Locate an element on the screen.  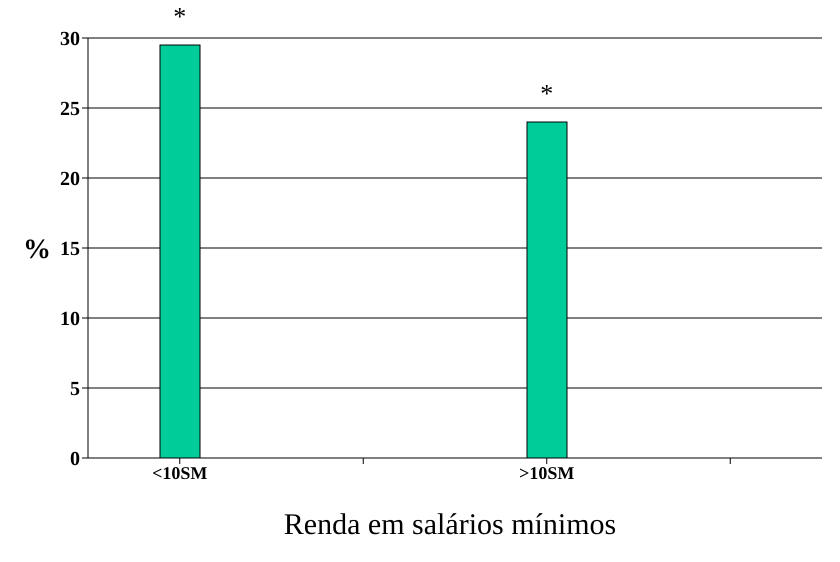
y-tick-label: 10 is located at coordinates (70, 319).